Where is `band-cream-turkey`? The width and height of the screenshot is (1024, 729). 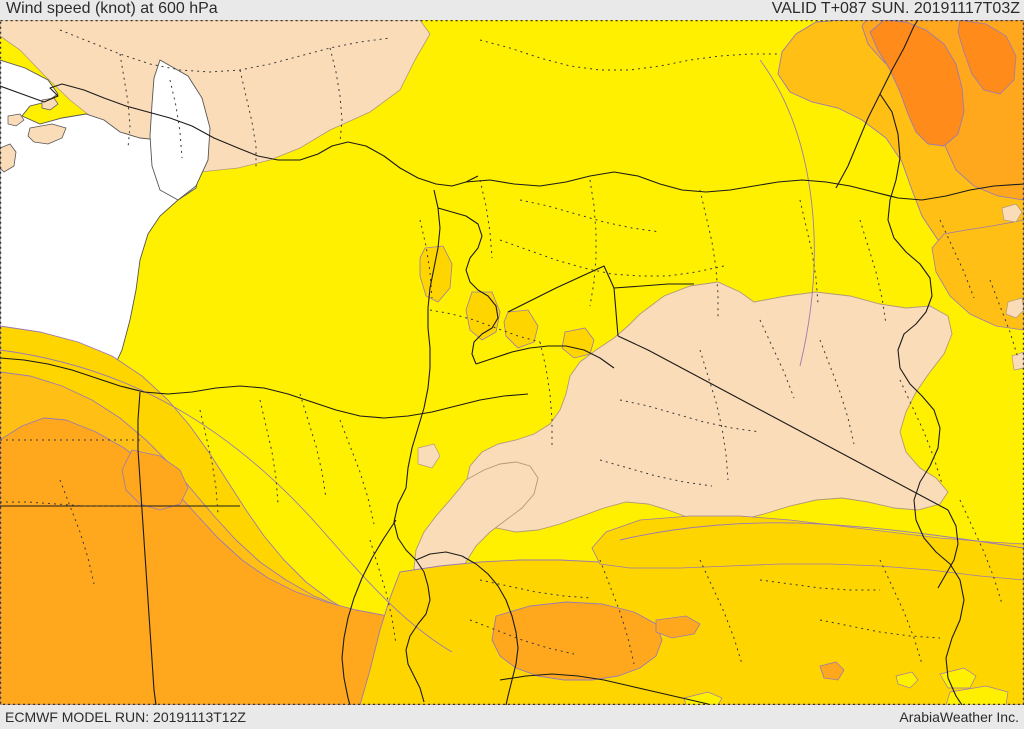
band-cream-turkey is located at coordinates (215, 96).